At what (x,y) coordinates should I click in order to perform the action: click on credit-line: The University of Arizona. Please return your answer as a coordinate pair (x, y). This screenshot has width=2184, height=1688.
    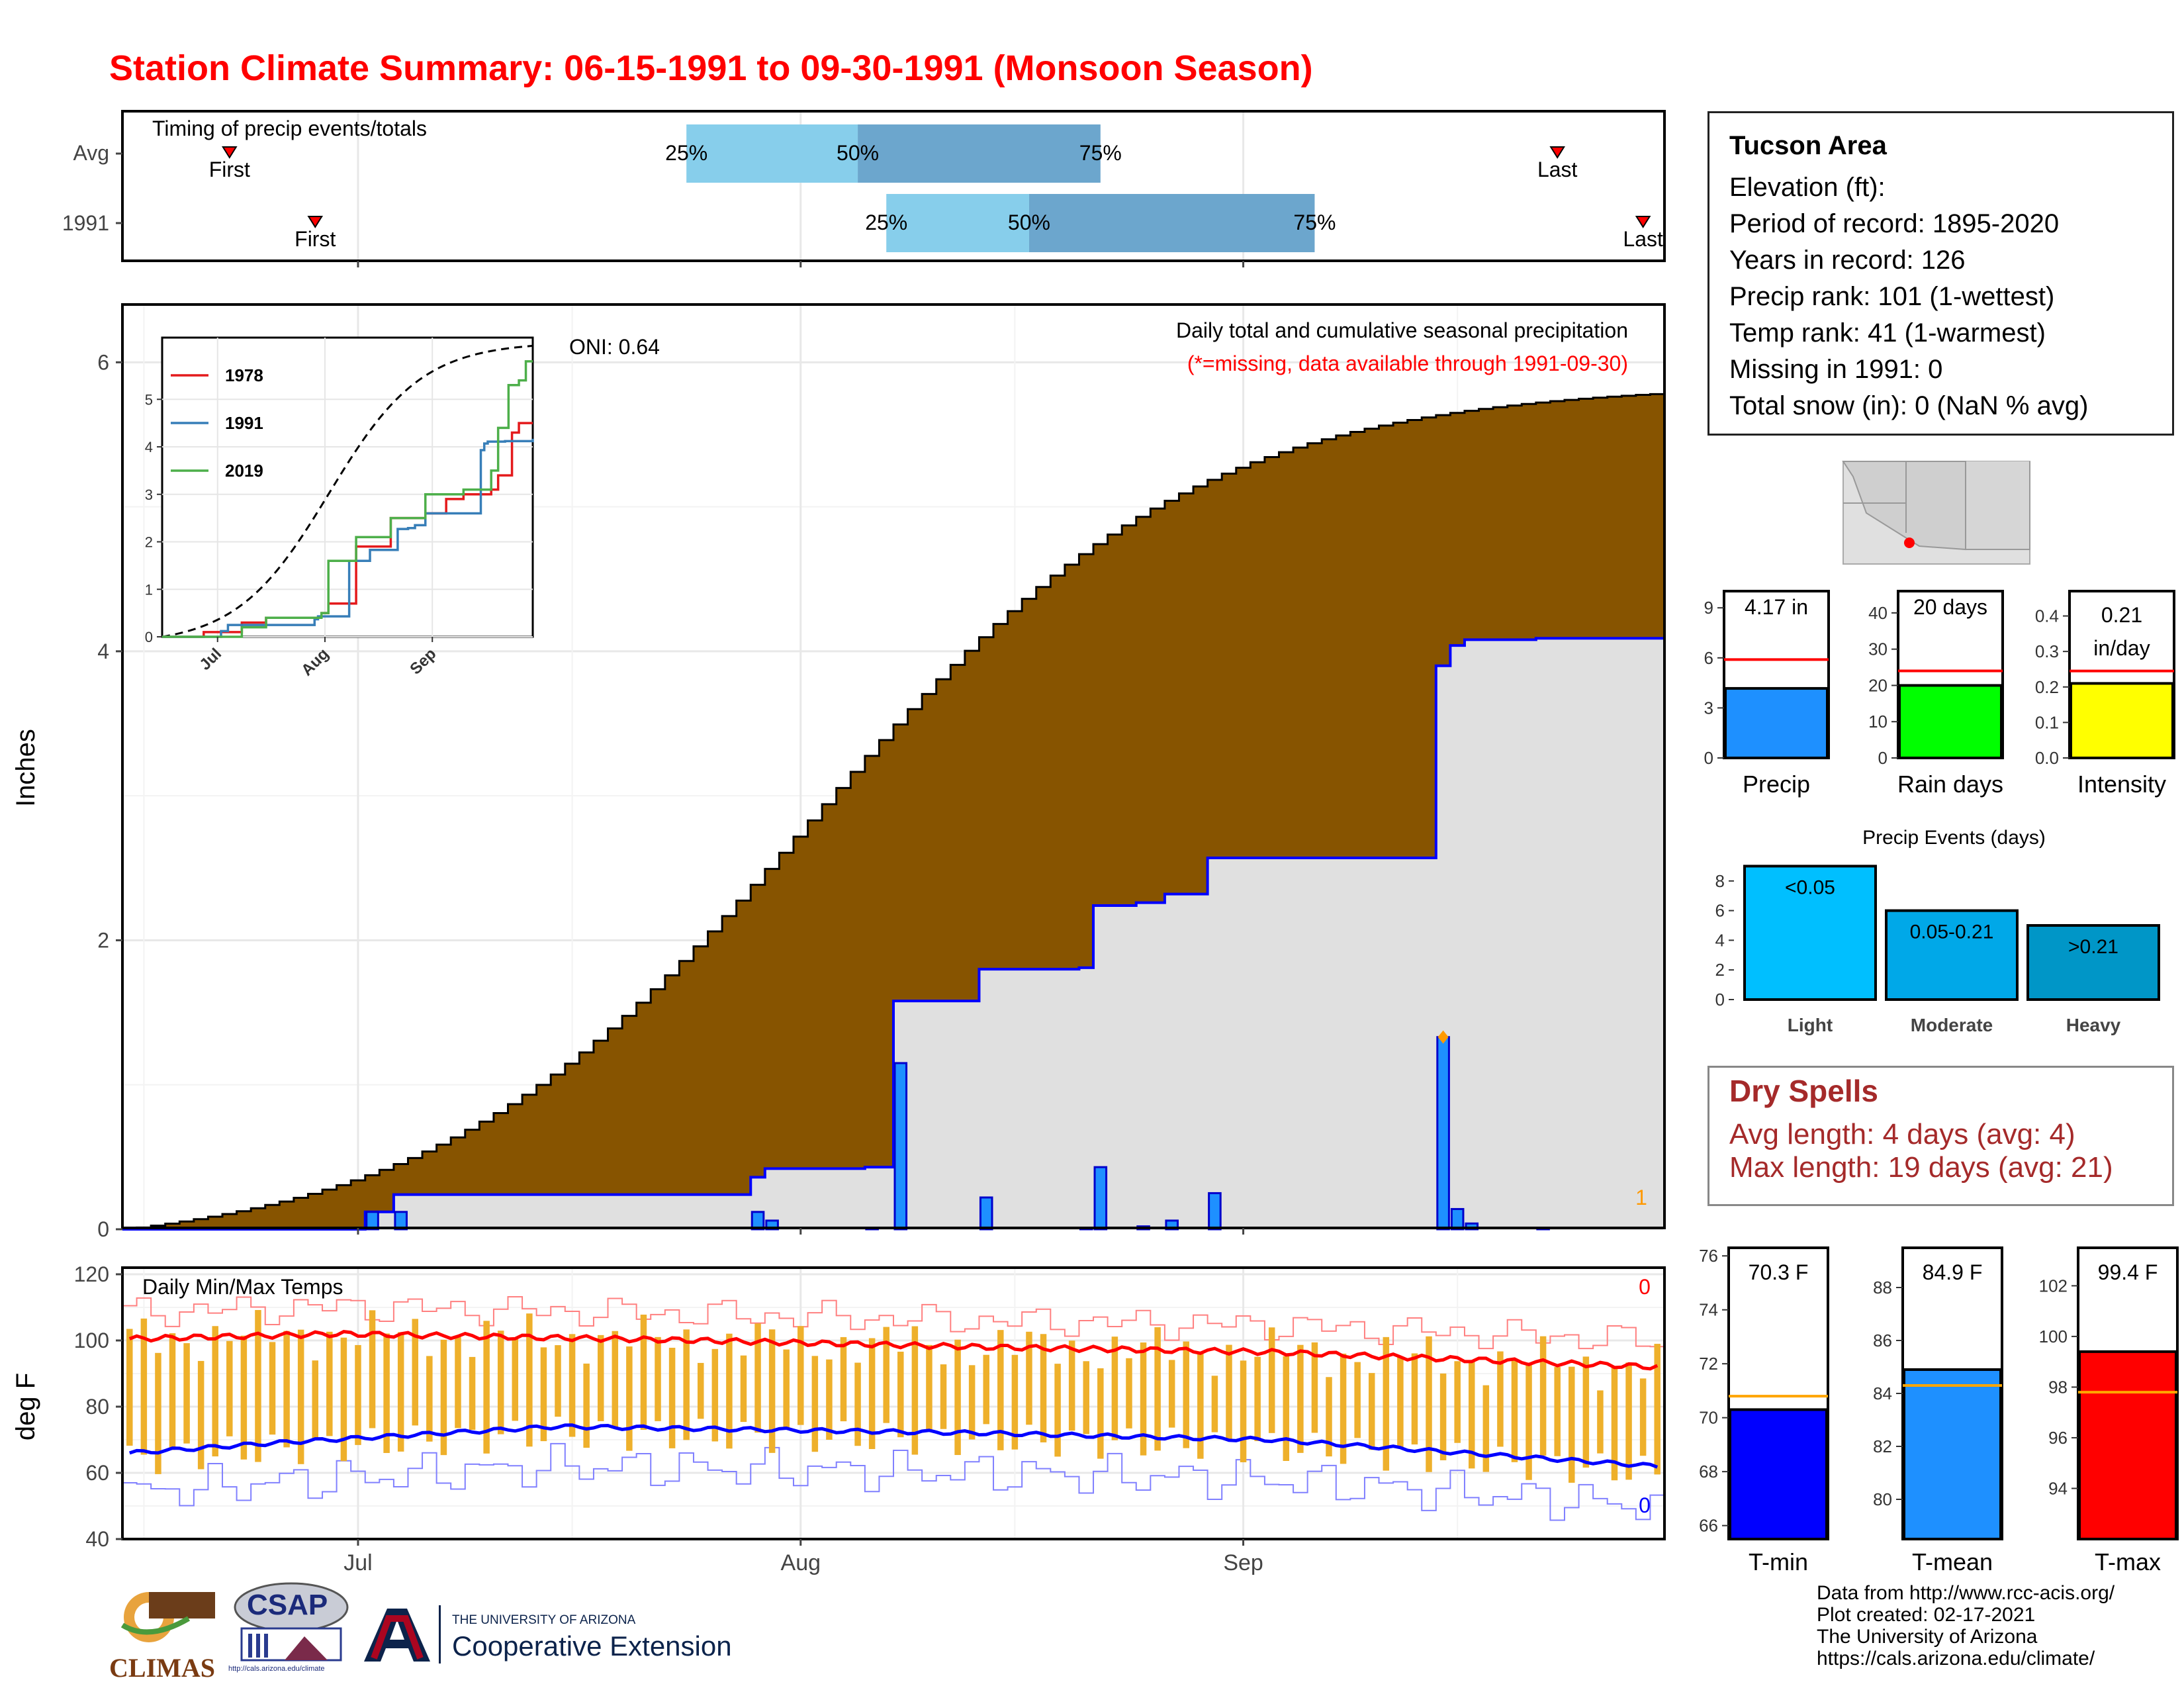
    Looking at the image, I should click on (1928, 1637).